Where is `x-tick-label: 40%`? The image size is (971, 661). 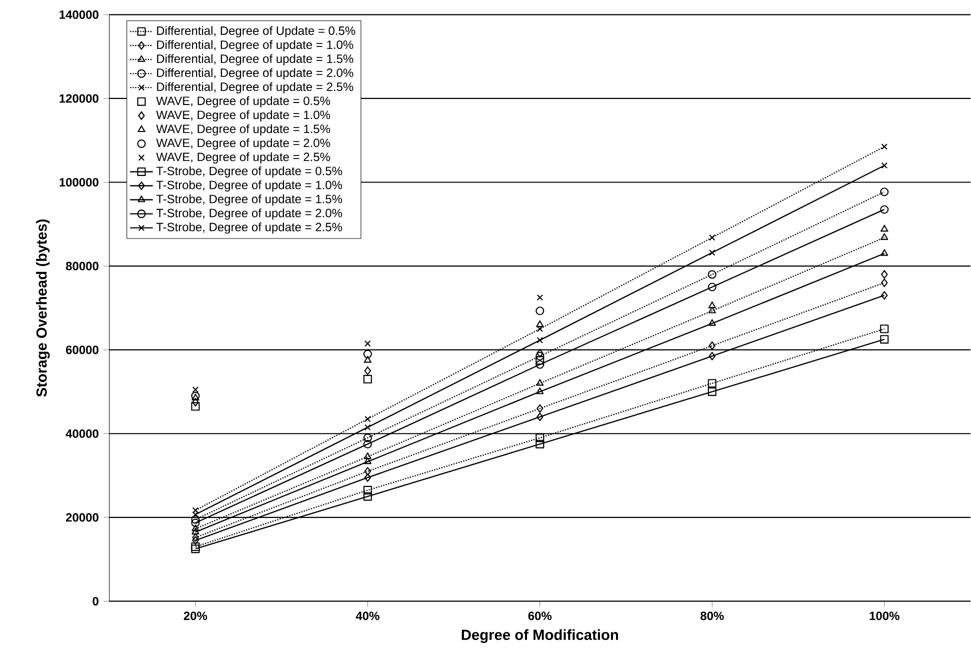
x-tick-label: 40% is located at coordinates (368, 616).